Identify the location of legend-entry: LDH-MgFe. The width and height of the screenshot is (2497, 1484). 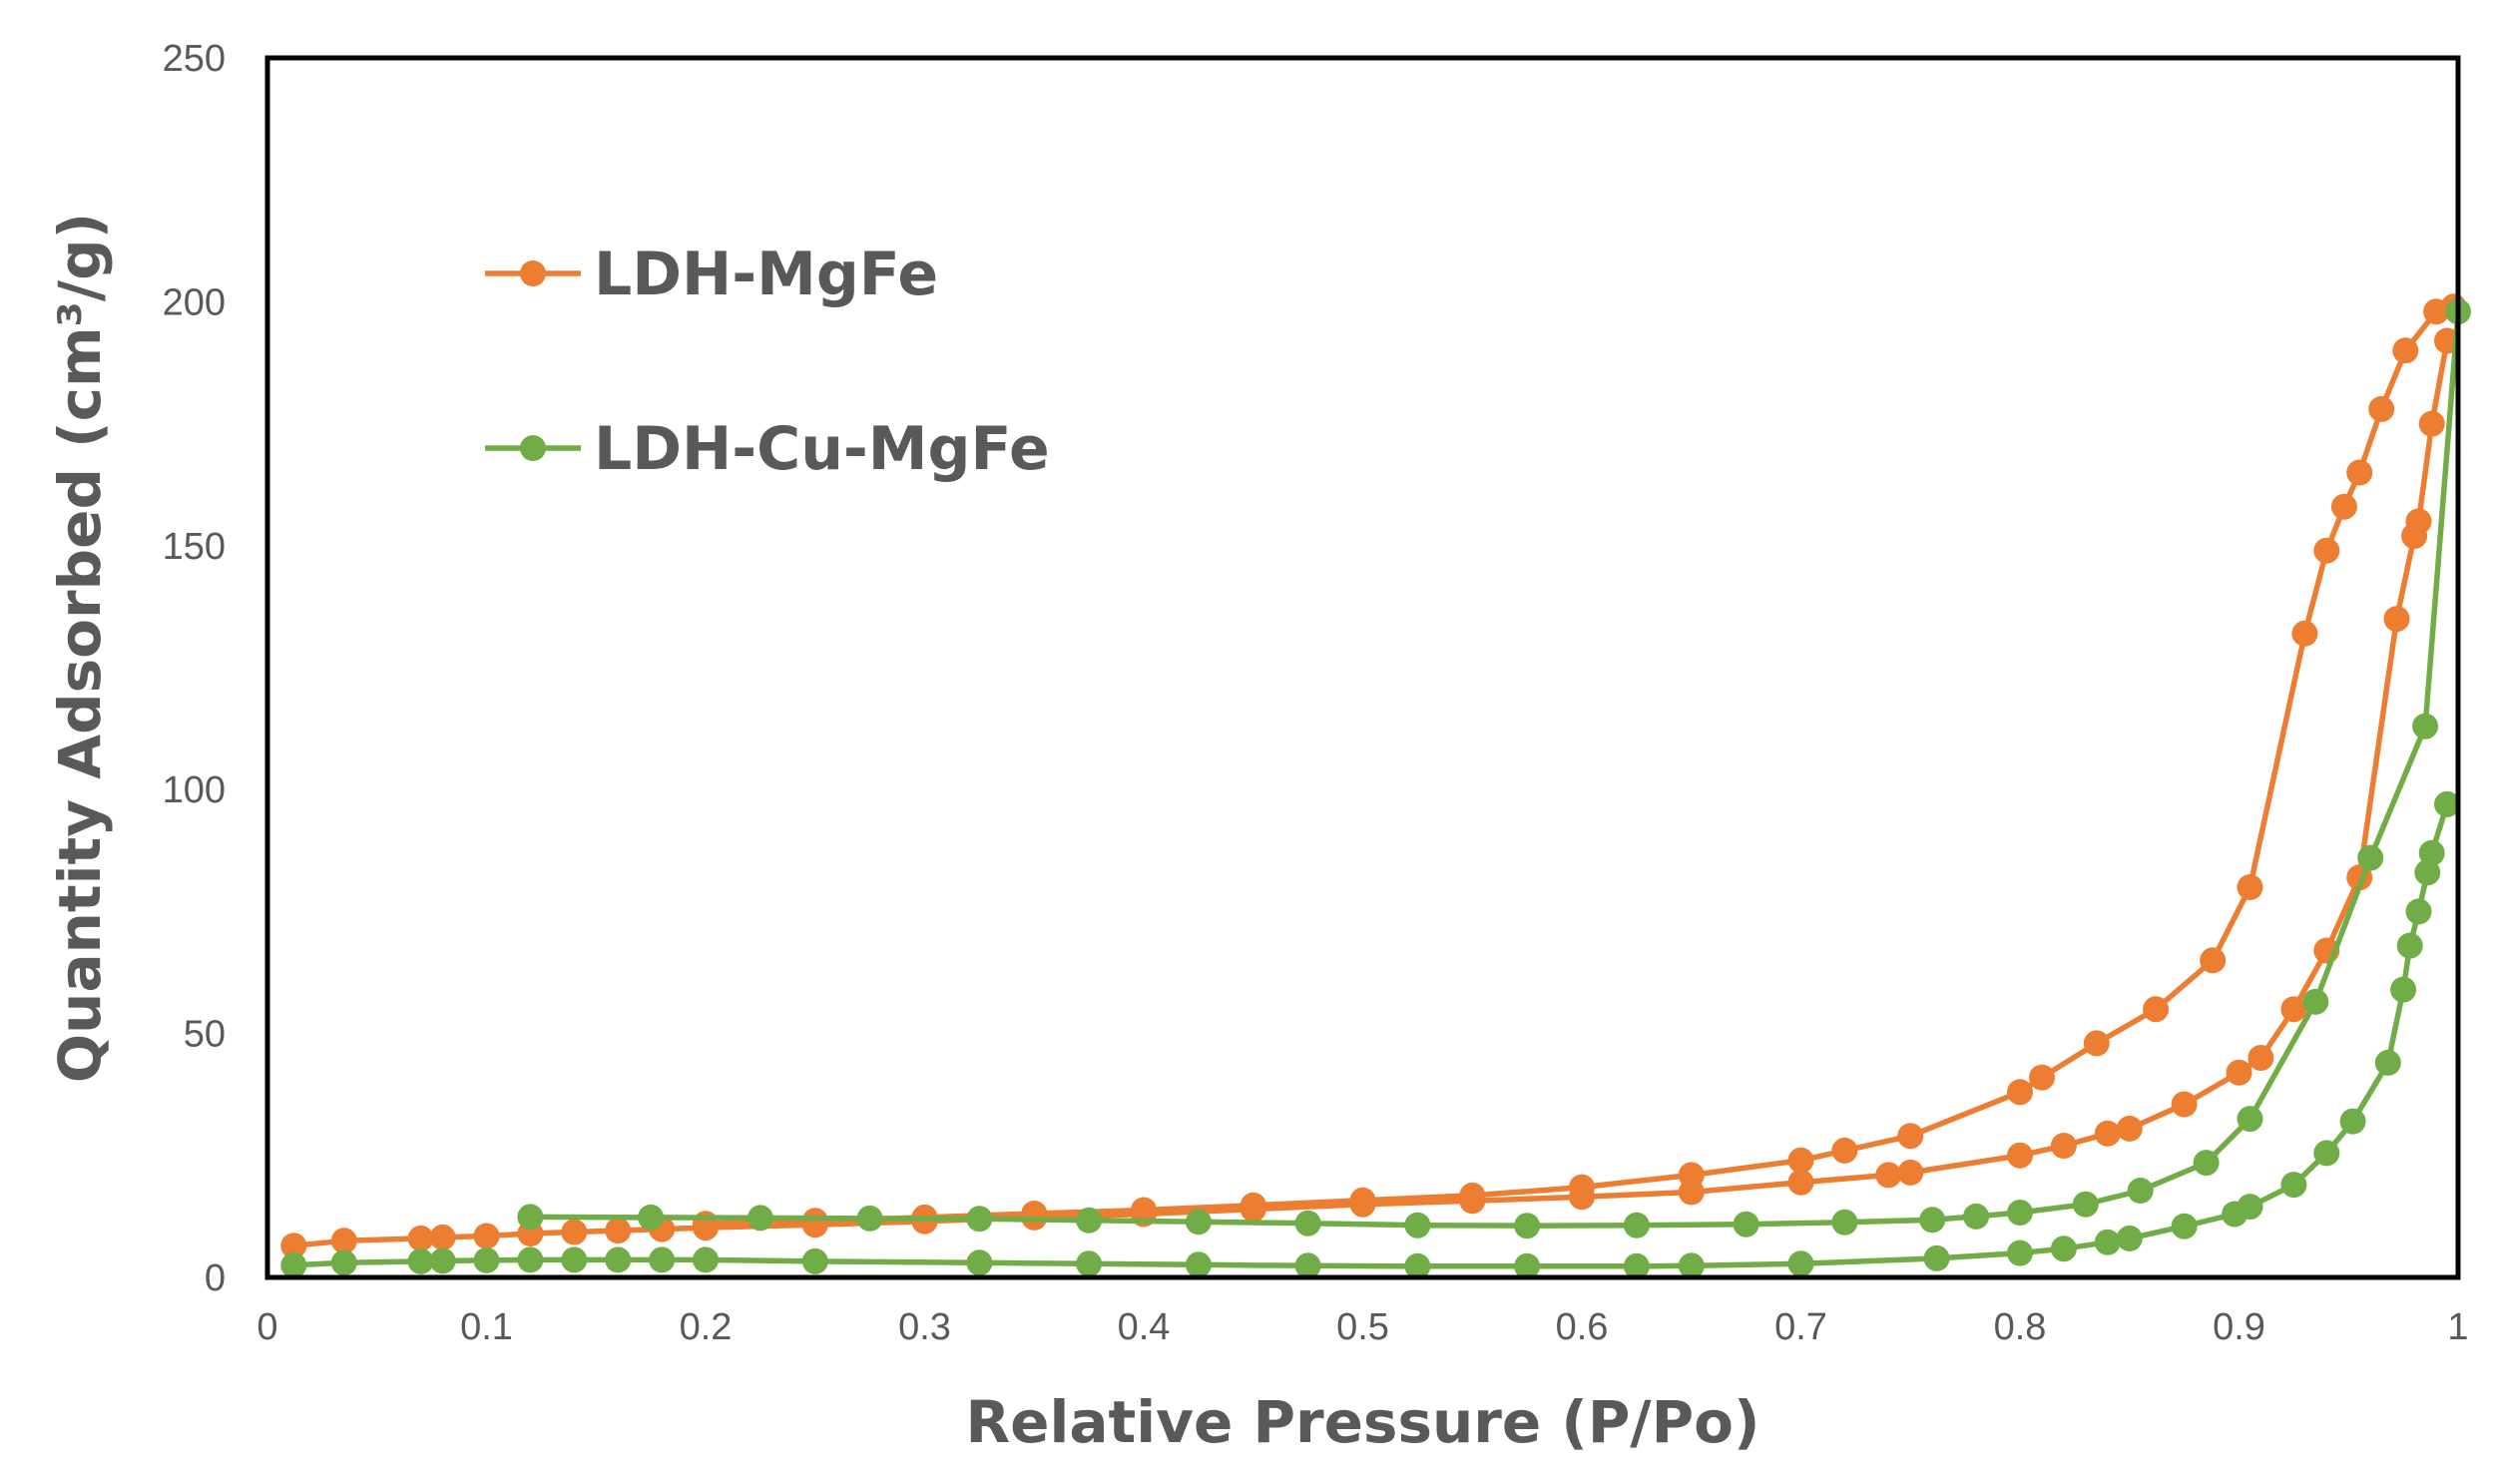
(711, 274).